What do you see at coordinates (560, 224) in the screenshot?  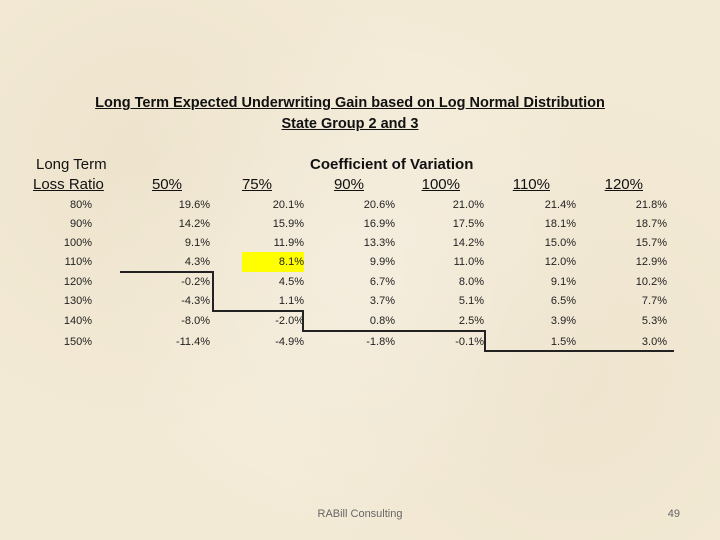 I see `table-cell: 18.1%` at bounding box center [560, 224].